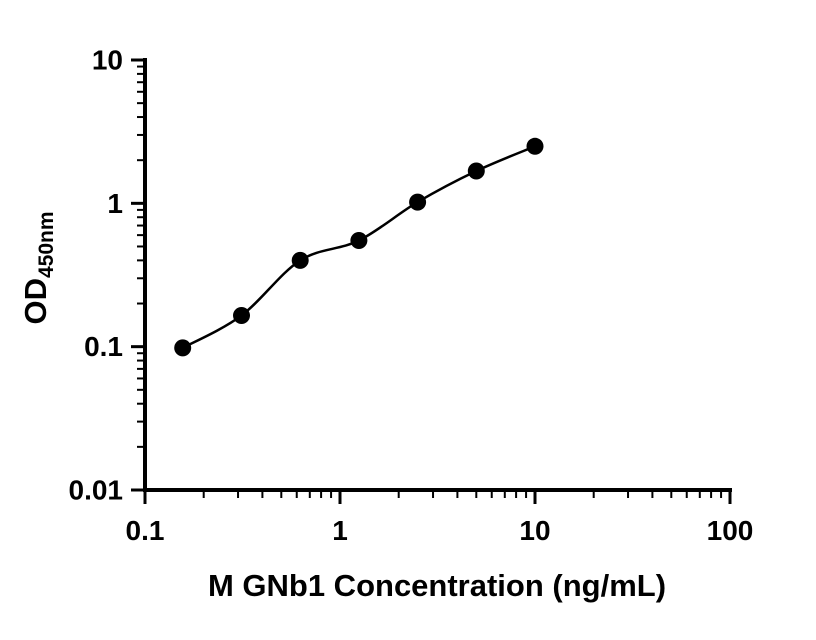 The image size is (816, 640). Describe the element at coordinates (145, 530) in the screenshot. I see `x-tick-label: 0.1` at that location.